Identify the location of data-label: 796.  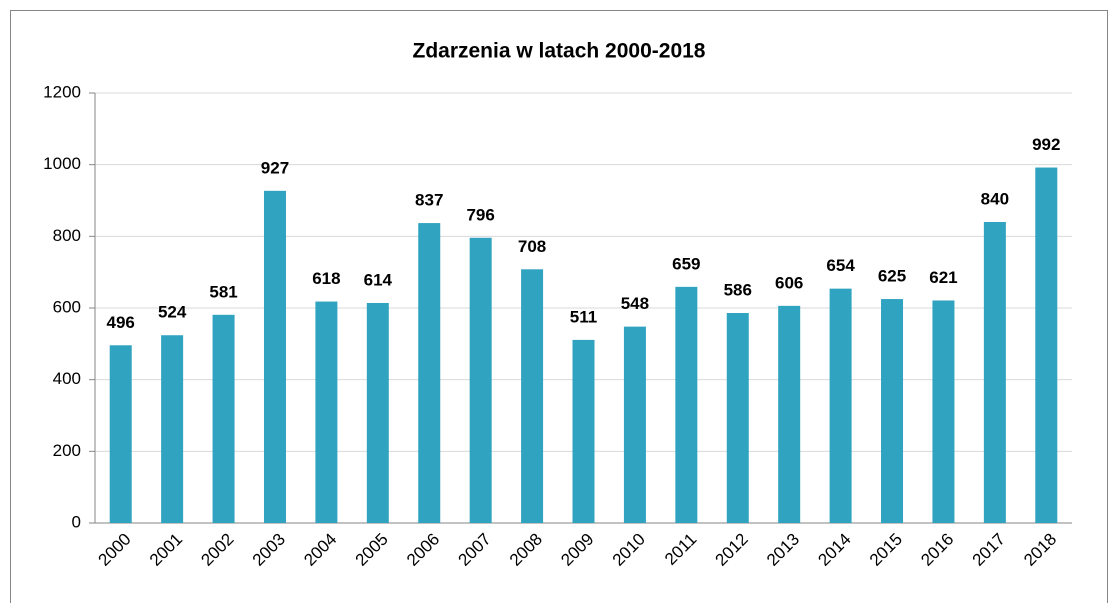
(480, 214).